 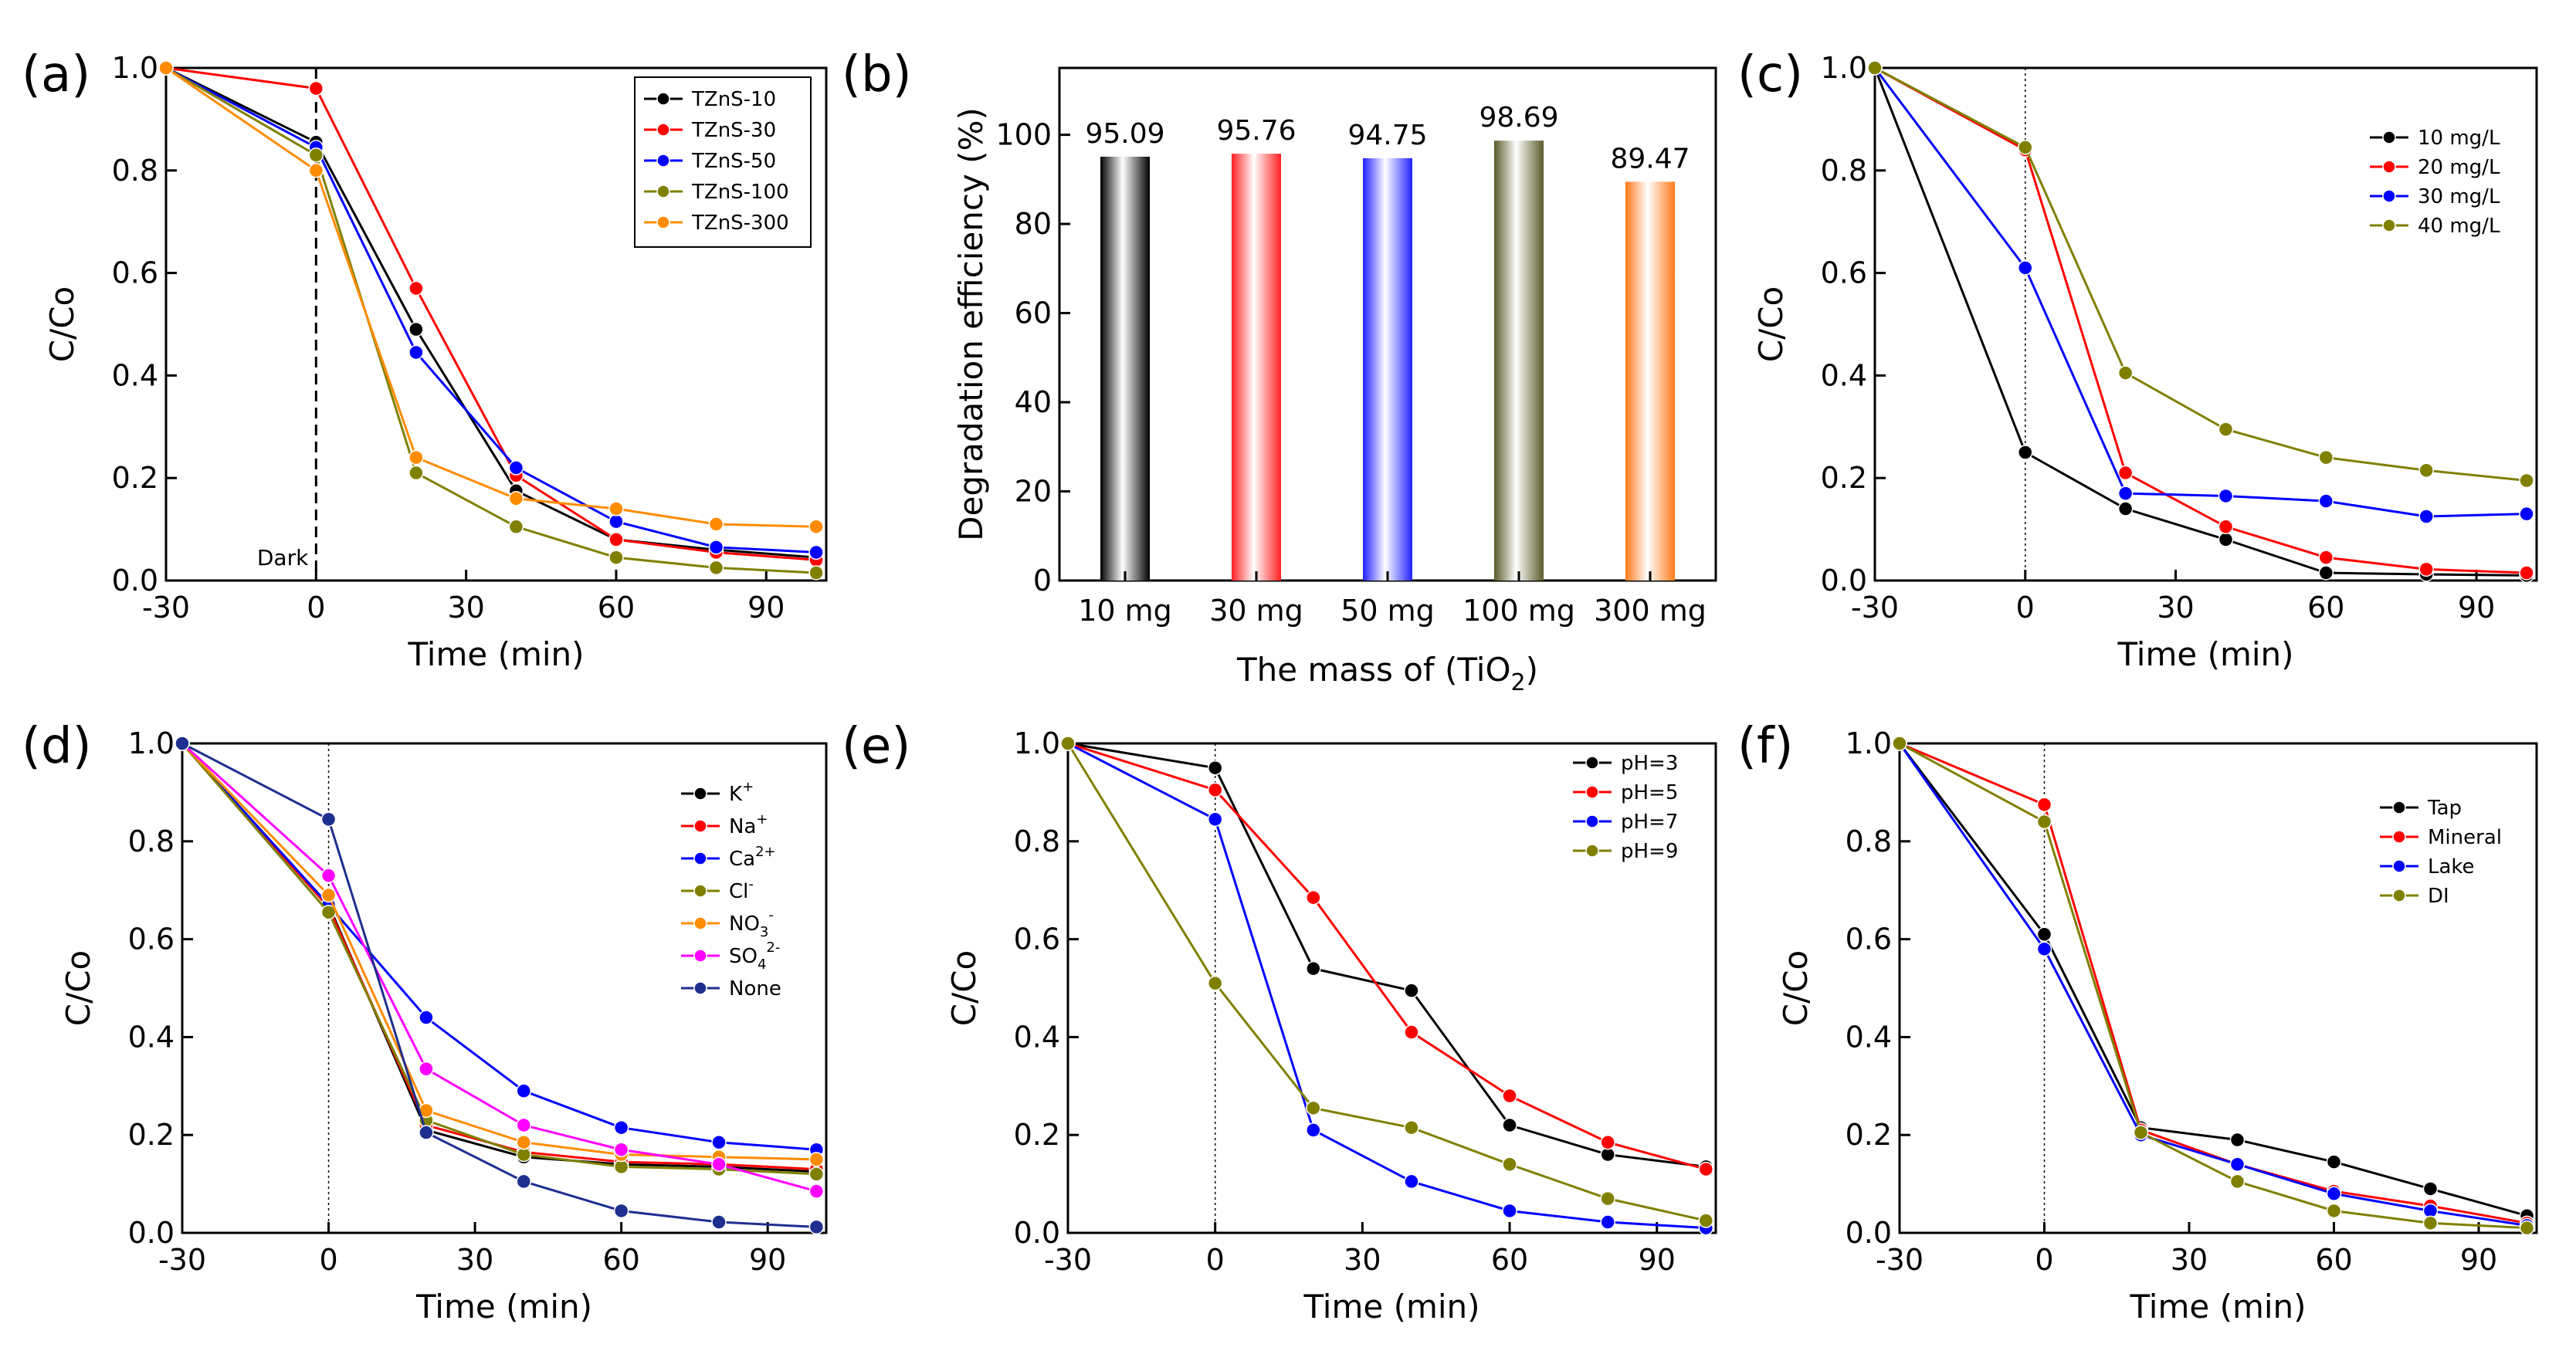 What do you see at coordinates (2444, 808) in the screenshot?
I see `legend-name: Tap` at bounding box center [2444, 808].